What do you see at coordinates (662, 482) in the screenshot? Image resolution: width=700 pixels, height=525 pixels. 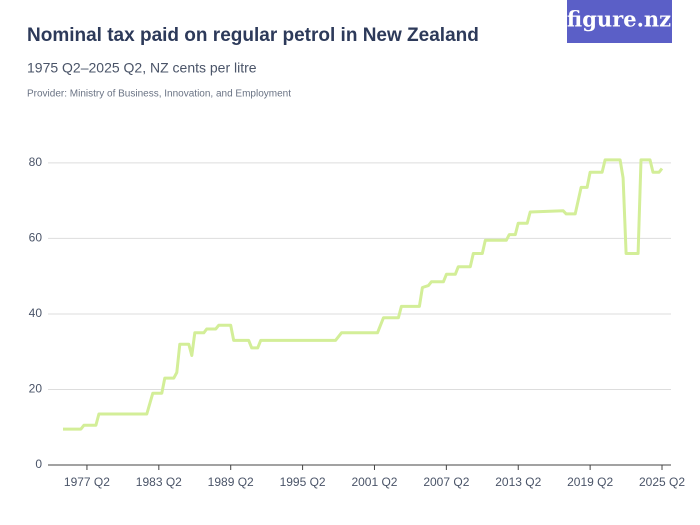 I see `x-tick-label: 2025 Q2` at bounding box center [662, 482].